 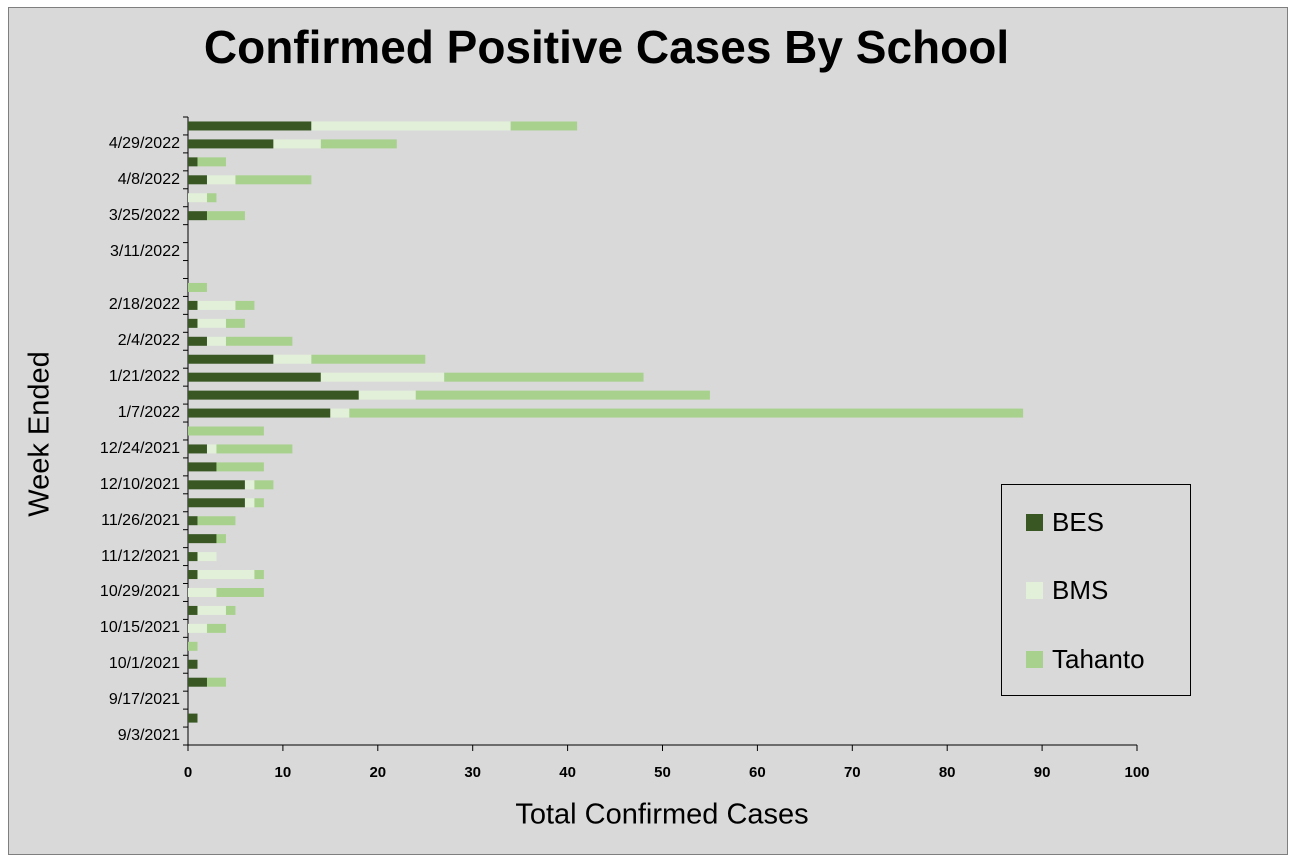 What do you see at coordinates (139, 484) in the screenshot?
I see `y-tick-label: 12/10/2021` at bounding box center [139, 484].